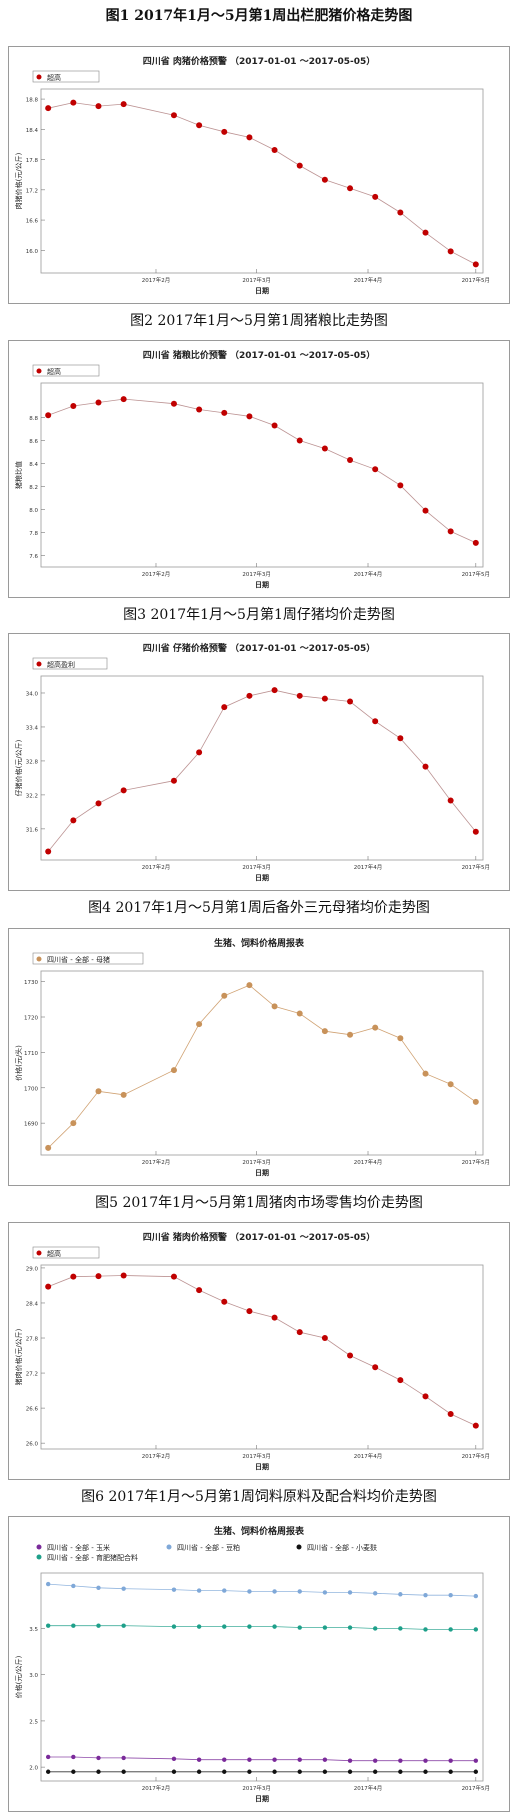  What do you see at coordinates (259, 1531) in the screenshot?
I see `chart-title: 生猪、饲料价格周报表` at bounding box center [259, 1531].